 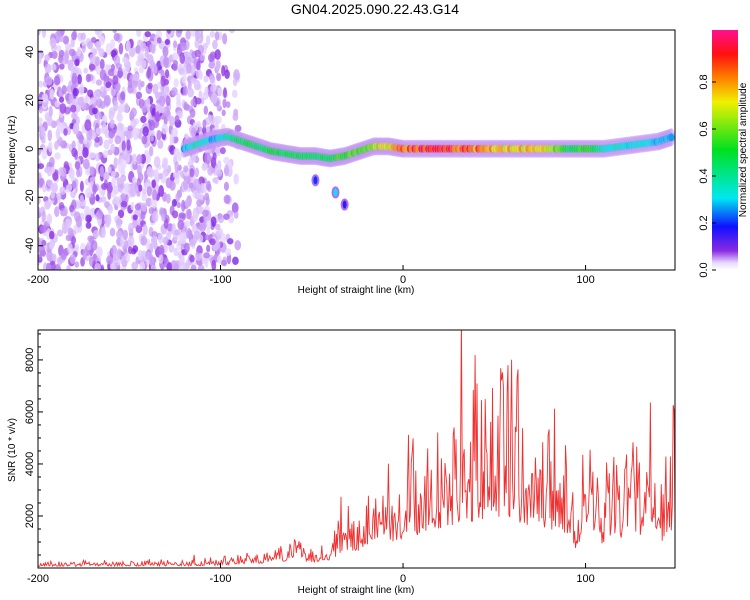 I want to click on colorbar-axis: 0.0 0.2 0.4 0.6 0.8, so click(x=707, y=176).